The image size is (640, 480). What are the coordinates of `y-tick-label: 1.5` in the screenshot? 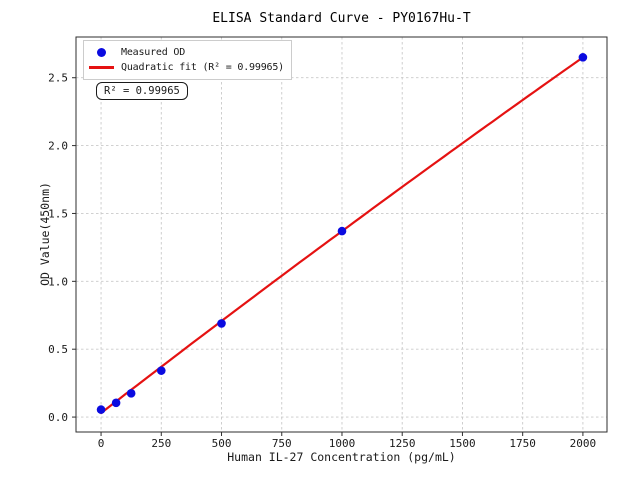 It's located at (58, 213).